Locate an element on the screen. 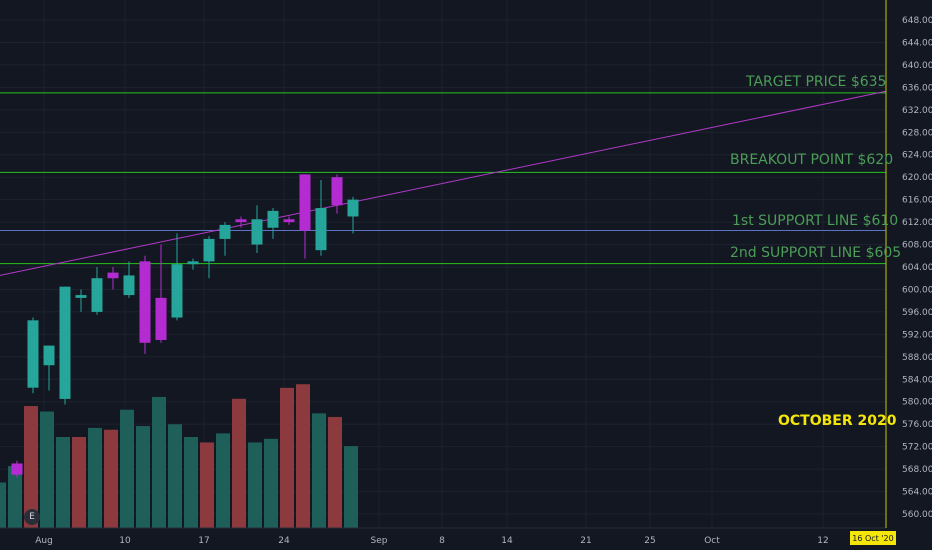  price-tick-label: 644.00 is located at coordinates (917, 43).